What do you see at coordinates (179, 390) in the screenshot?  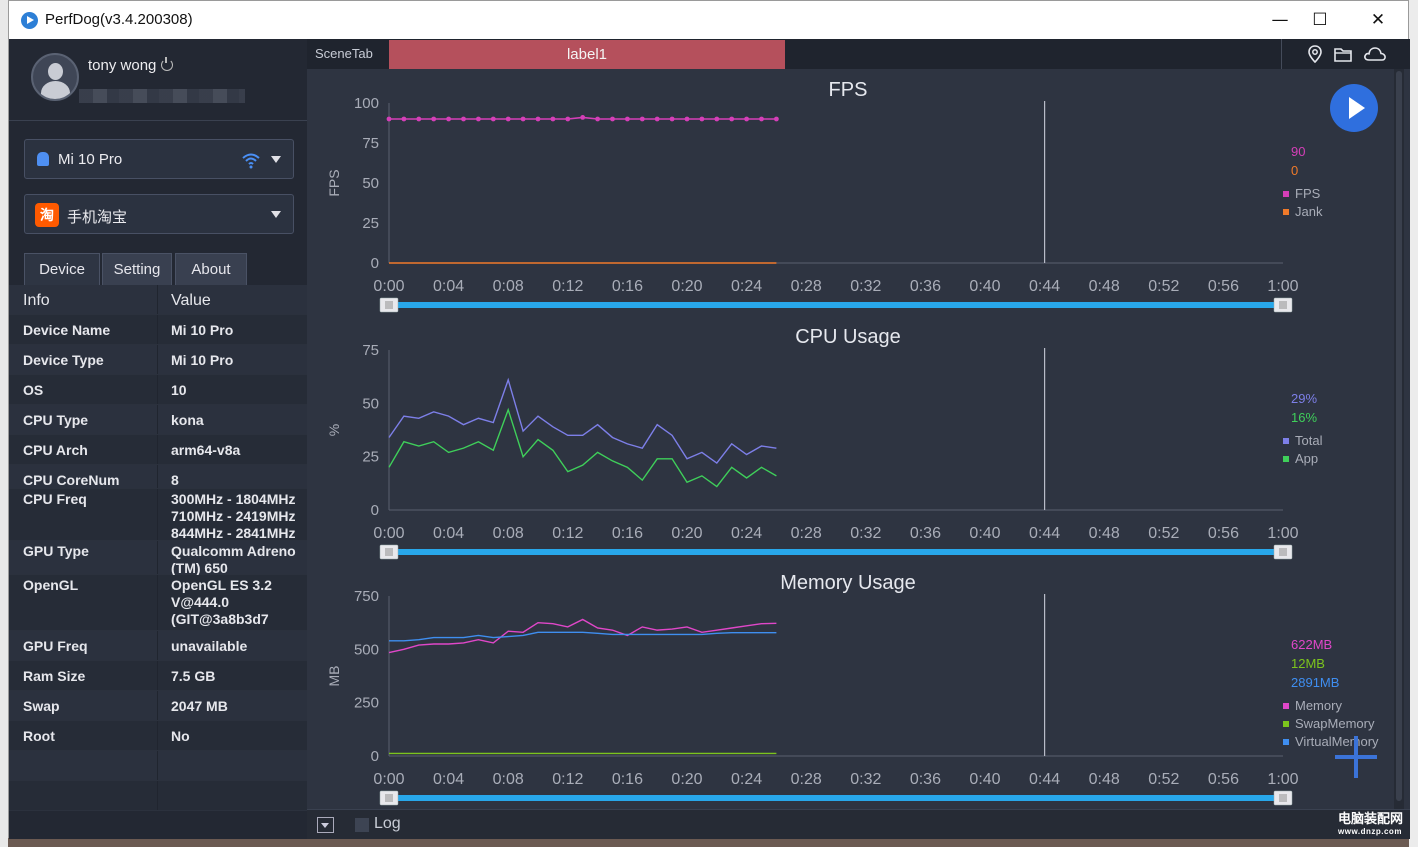 I see `row-value: 10` at bounding box center [179, 390].